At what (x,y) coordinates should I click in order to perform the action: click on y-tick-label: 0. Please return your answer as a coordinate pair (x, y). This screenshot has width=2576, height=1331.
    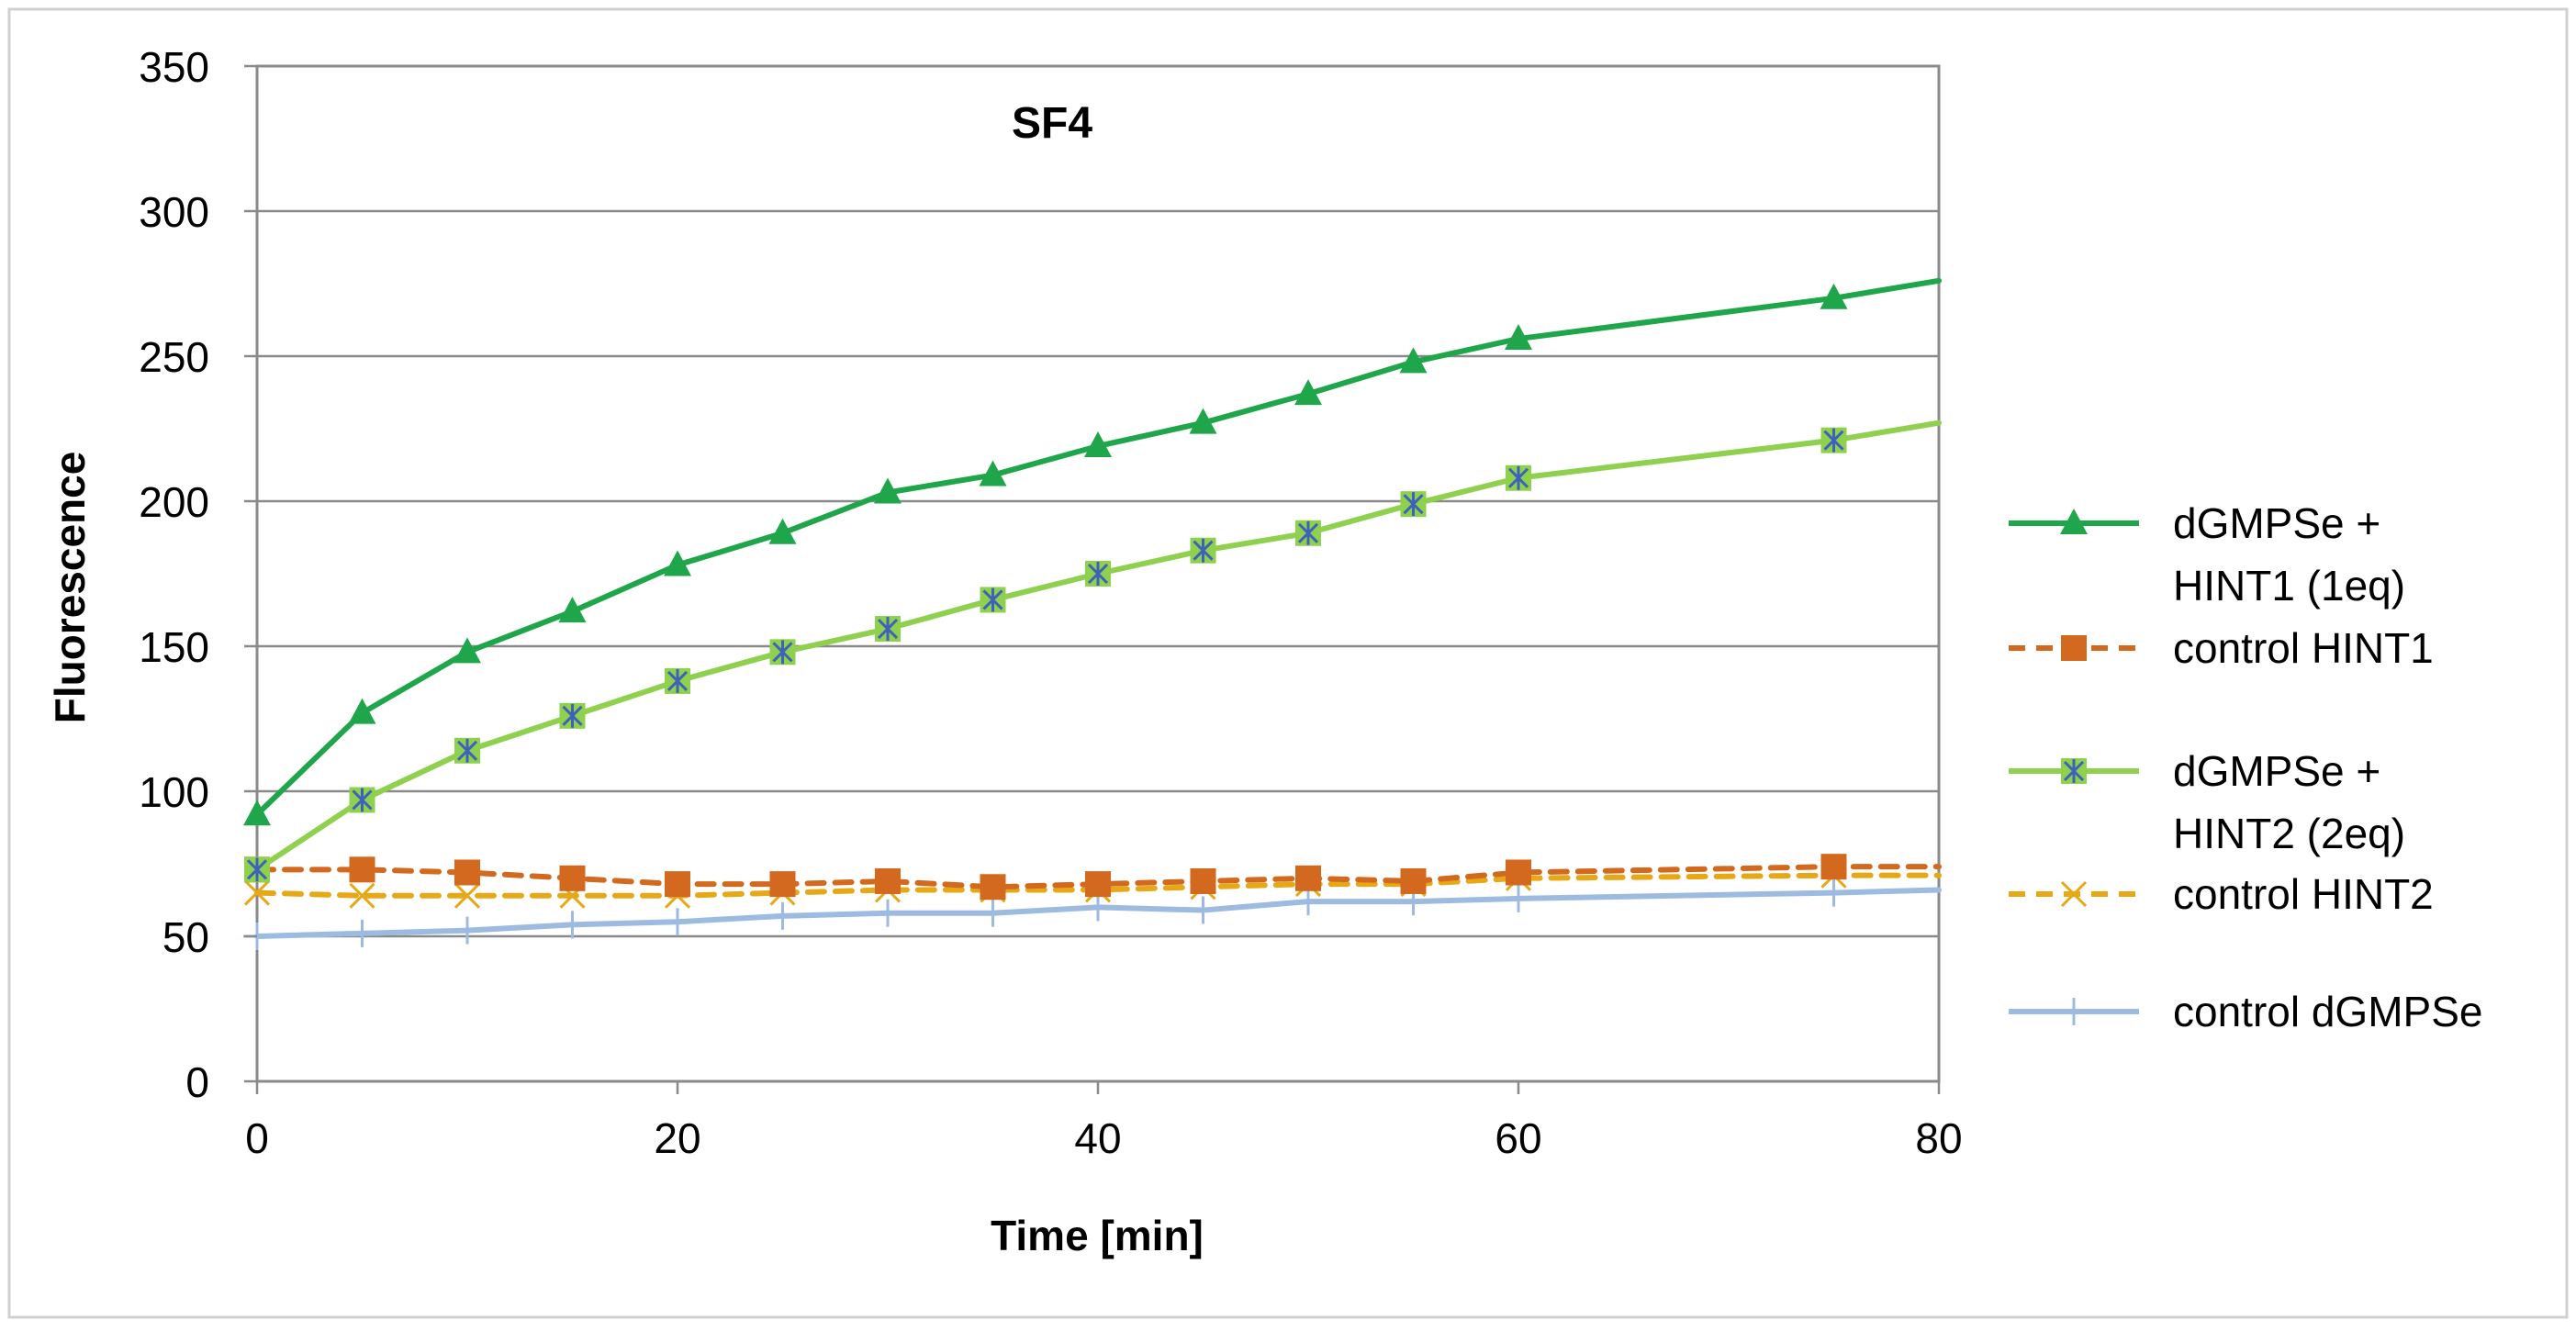
    Looking at the image, I should click on (197, 1082).